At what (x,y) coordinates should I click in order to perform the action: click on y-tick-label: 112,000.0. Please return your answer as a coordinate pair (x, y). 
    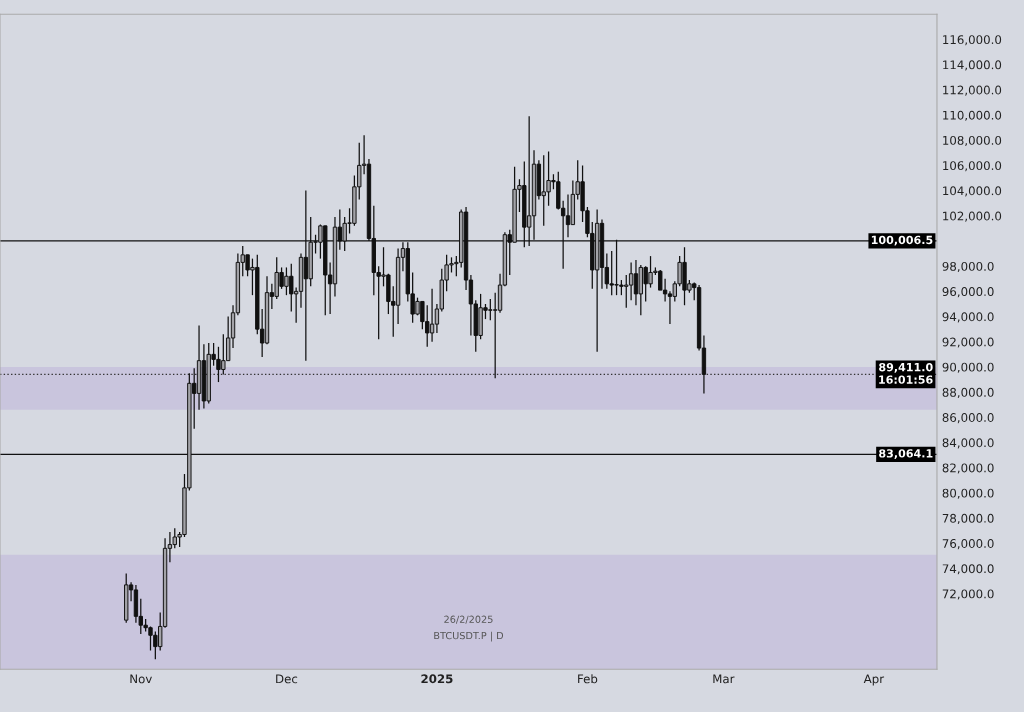
    Looking at the image, I should click on (972, 90).